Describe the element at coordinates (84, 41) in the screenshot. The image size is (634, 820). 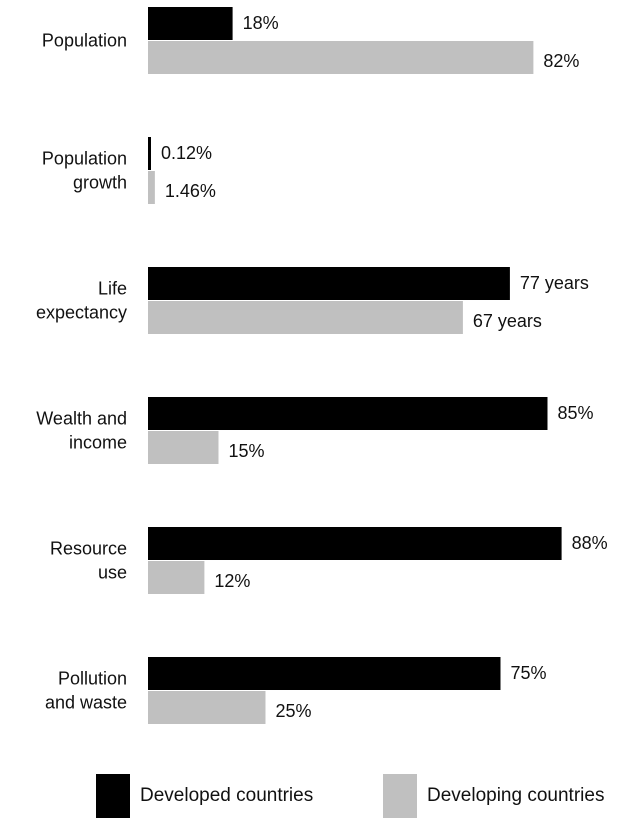
I see `category-label: Population` at that location.